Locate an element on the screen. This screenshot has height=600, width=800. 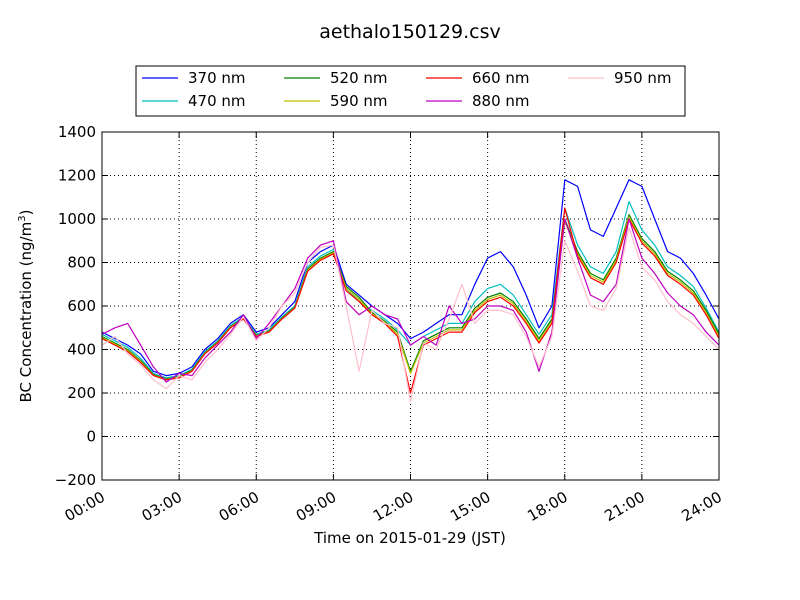
x-tick-label: 12:00 is located at coordinates (393, 506).